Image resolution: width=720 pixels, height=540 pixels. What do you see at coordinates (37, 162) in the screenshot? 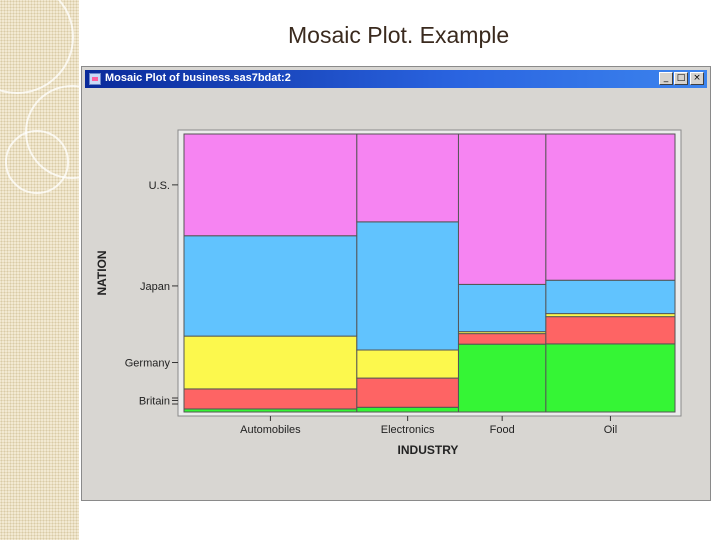
I see `decoration-ring` at bounding box center [37, 162].